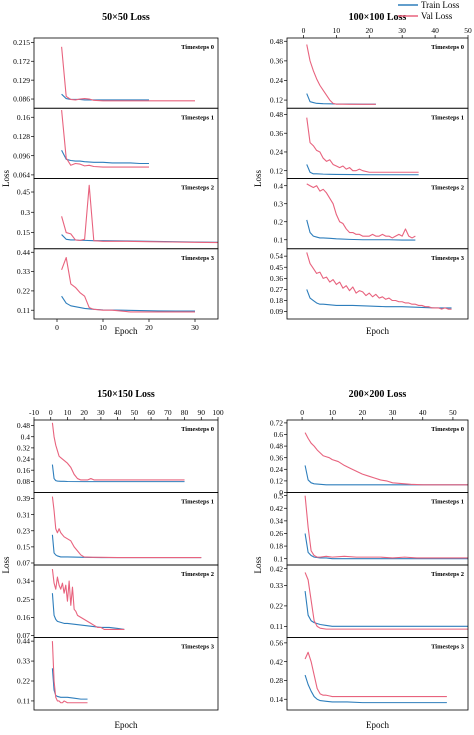 The image size is (474, 735). I want to click on y-tick-label: 0.34, so click(23, 581).